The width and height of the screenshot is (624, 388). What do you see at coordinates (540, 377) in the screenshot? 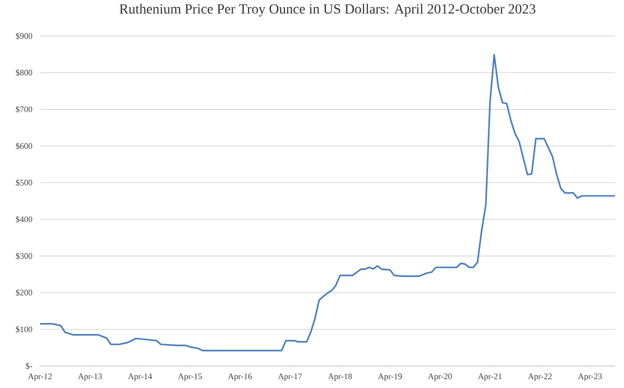
I see `x-tick-label: Apr-22` at bounding box center [540, 377].